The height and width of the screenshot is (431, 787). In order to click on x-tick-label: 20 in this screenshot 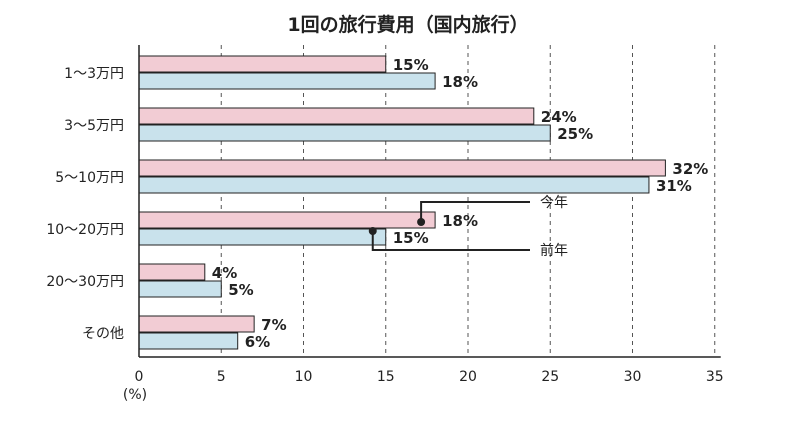, I will do `click(468, 377)`.